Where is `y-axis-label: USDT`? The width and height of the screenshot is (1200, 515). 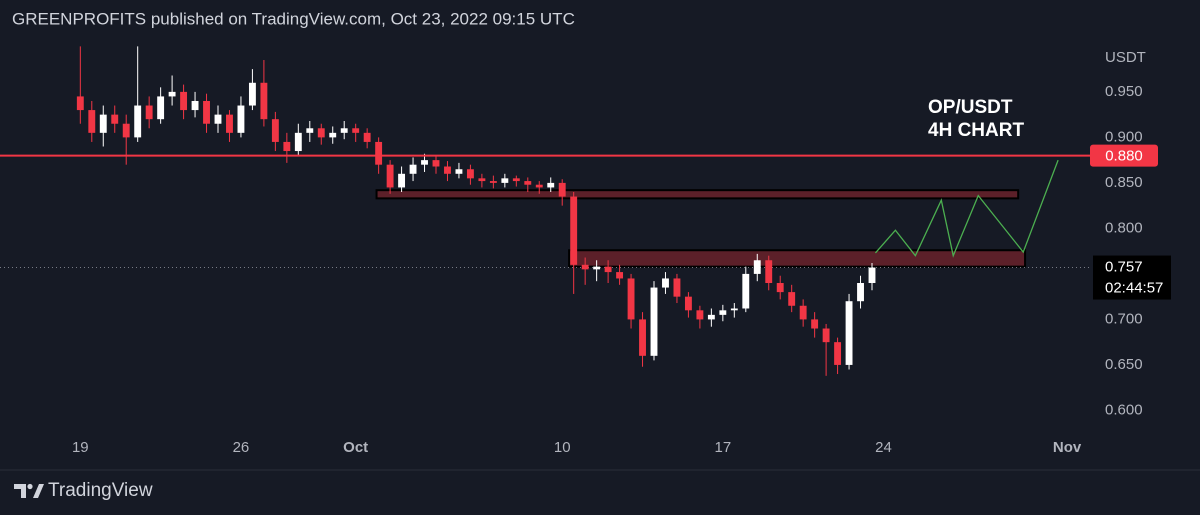
y-axis-label: USDT is located at coordinates (1125, 57).